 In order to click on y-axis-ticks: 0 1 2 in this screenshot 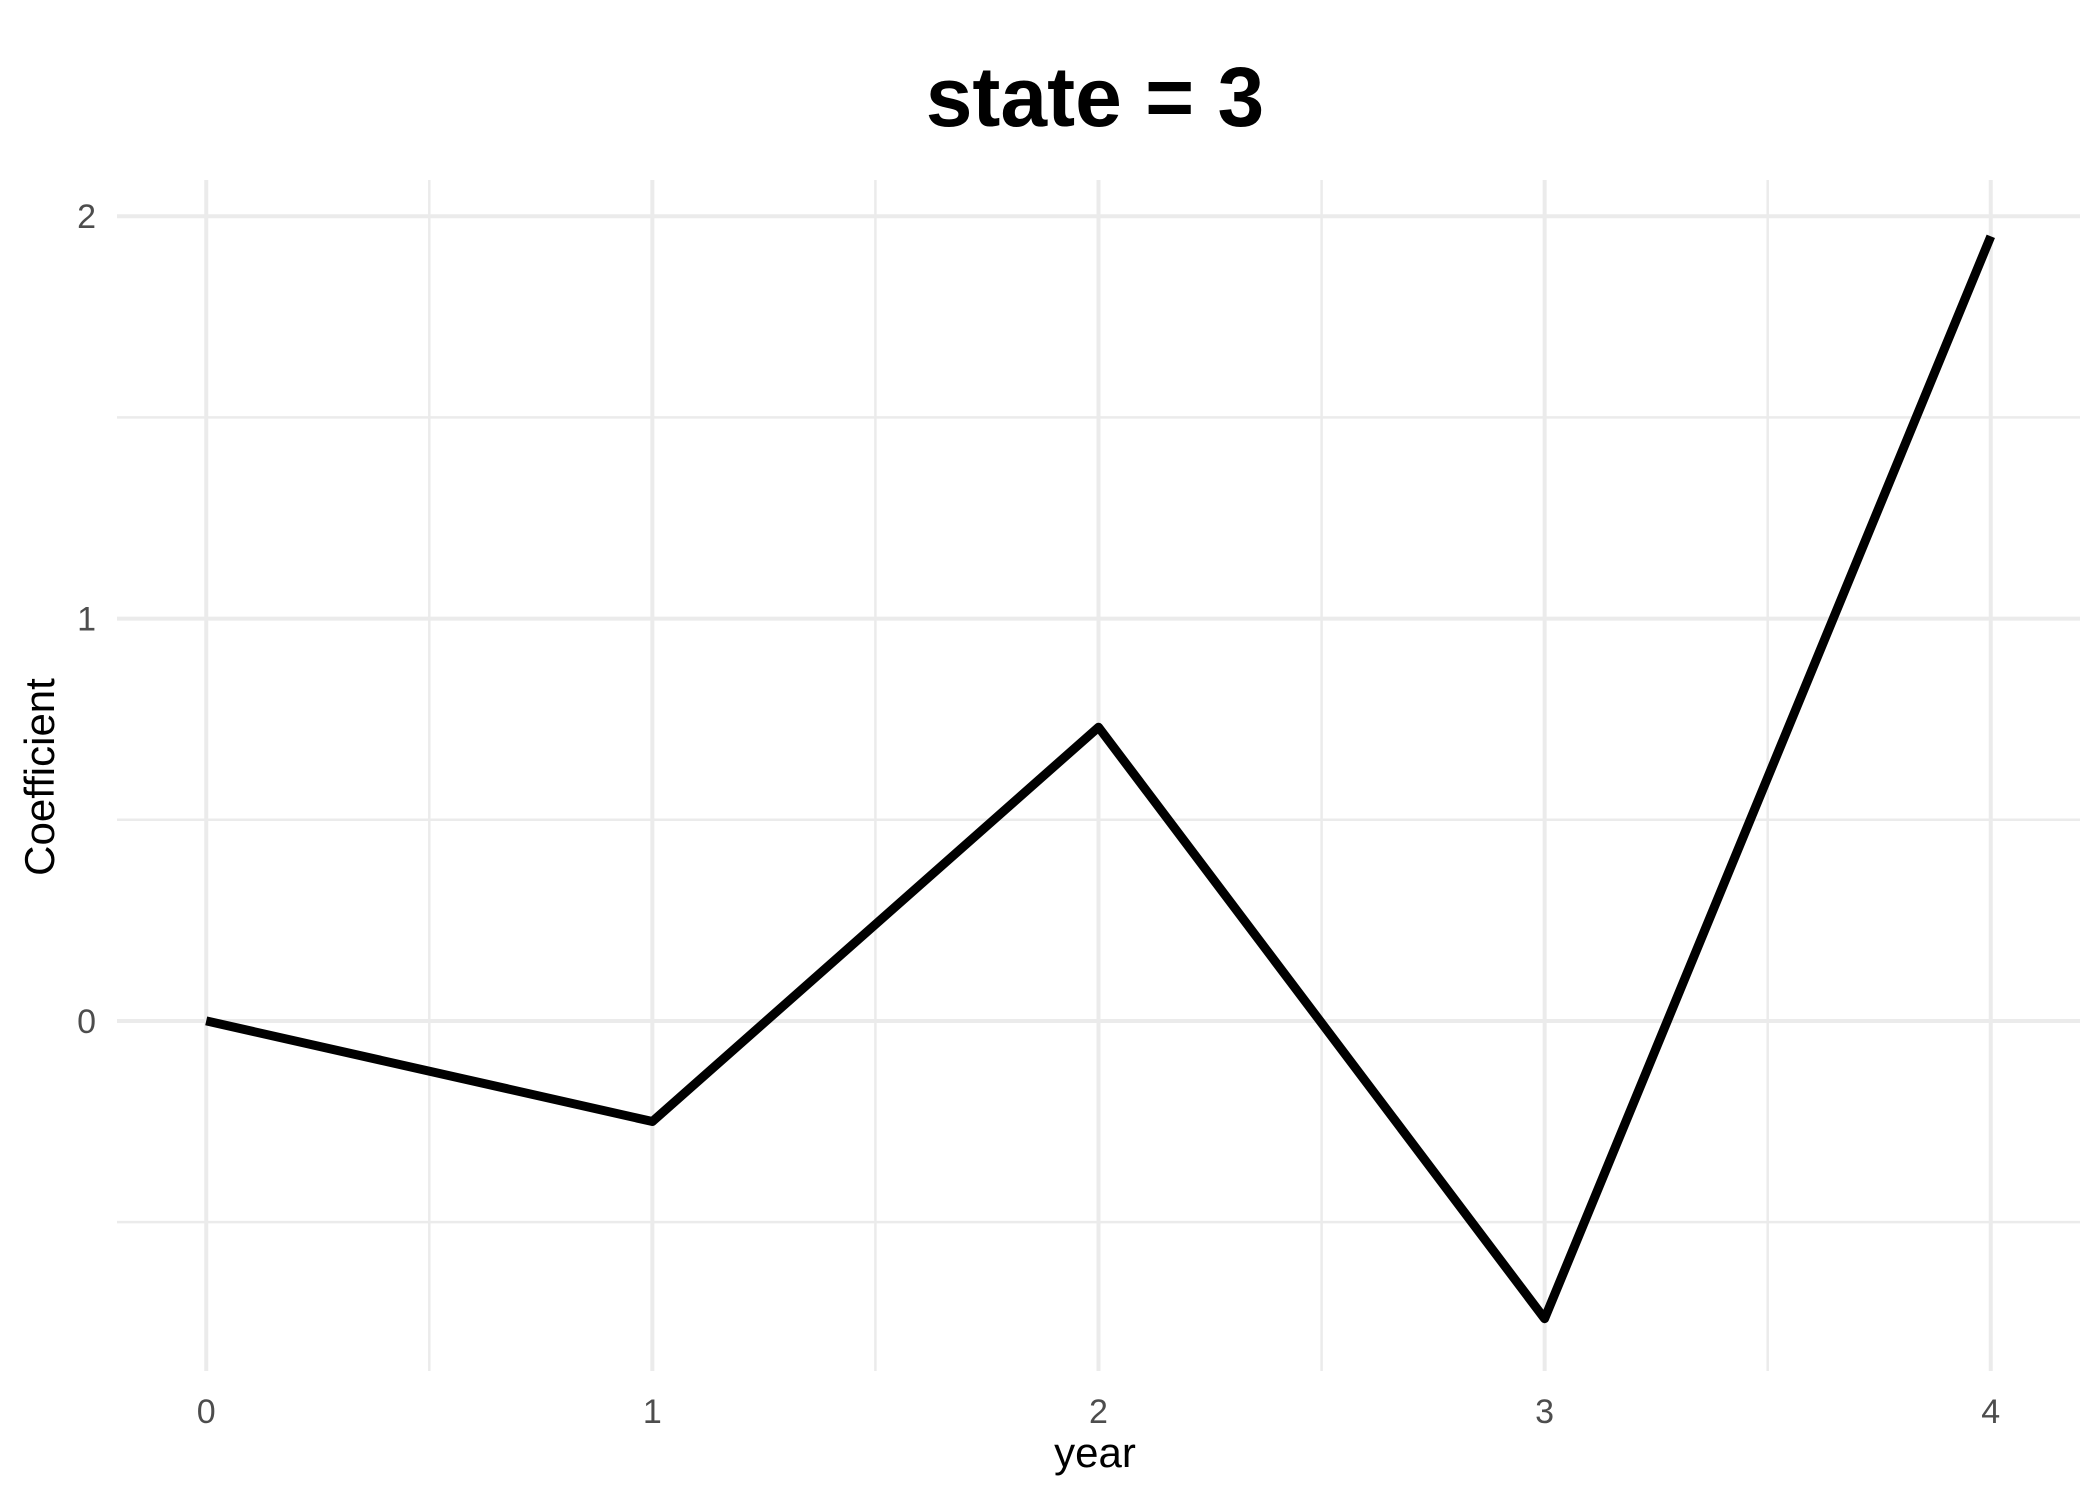, I will do `click(86, 619)`.